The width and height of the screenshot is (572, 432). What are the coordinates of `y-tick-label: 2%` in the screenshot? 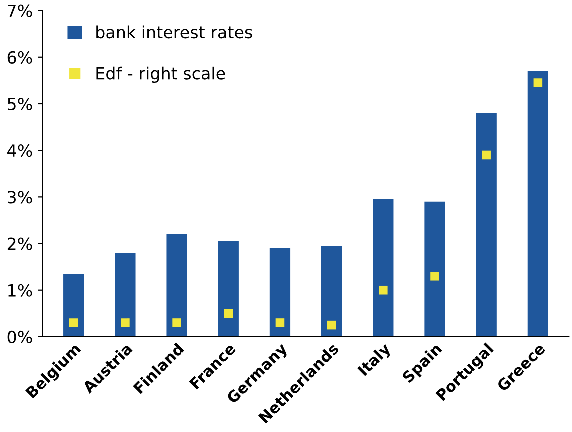 It's located at (20, 244).